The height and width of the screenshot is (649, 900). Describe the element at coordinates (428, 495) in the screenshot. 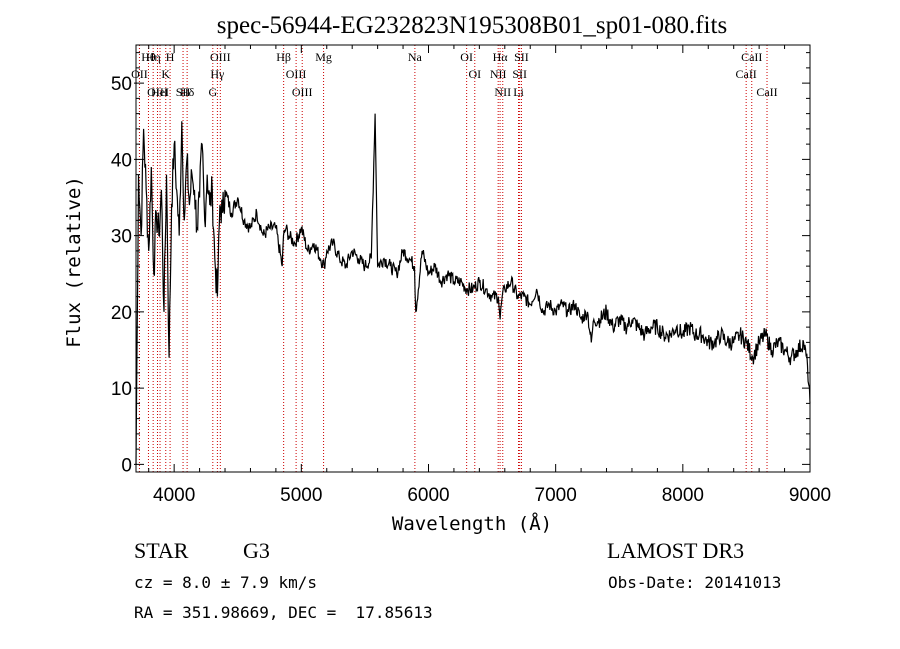

I see `x-tick-label: 6000` at that location.